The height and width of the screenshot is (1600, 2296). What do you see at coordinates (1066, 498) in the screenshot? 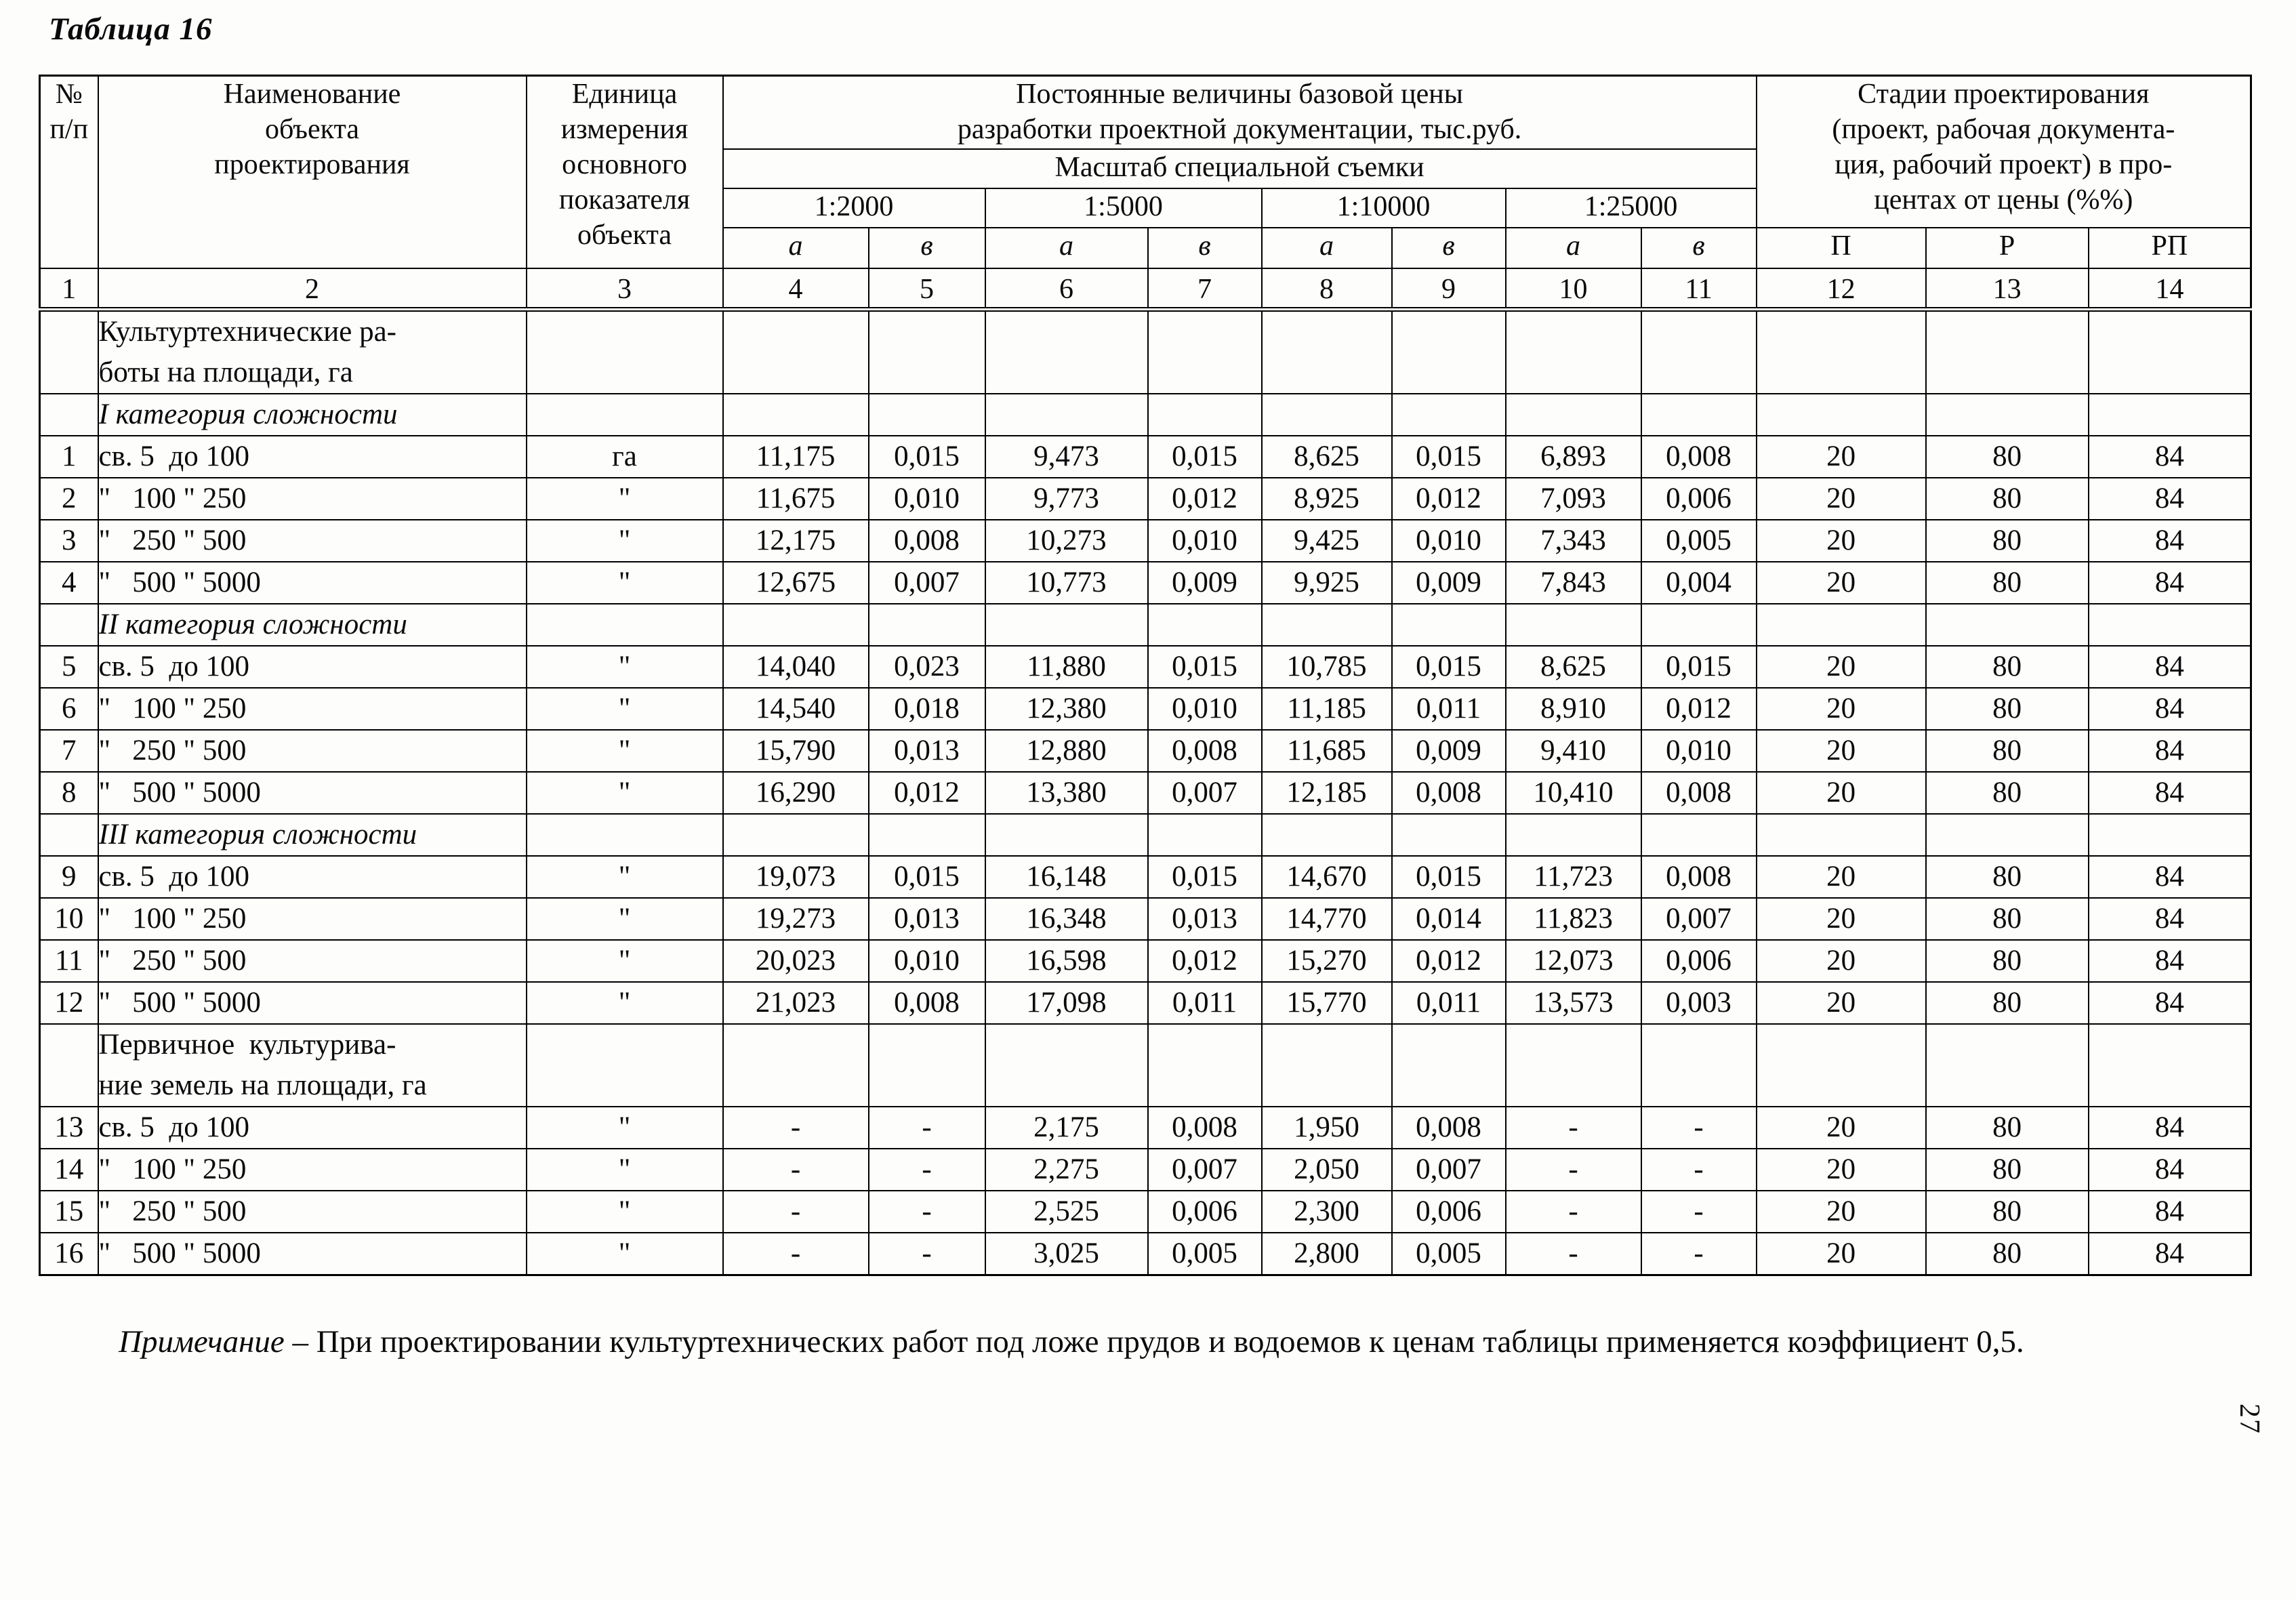
I see `value-cell: 9,773` at bounding box center [1066, 498].